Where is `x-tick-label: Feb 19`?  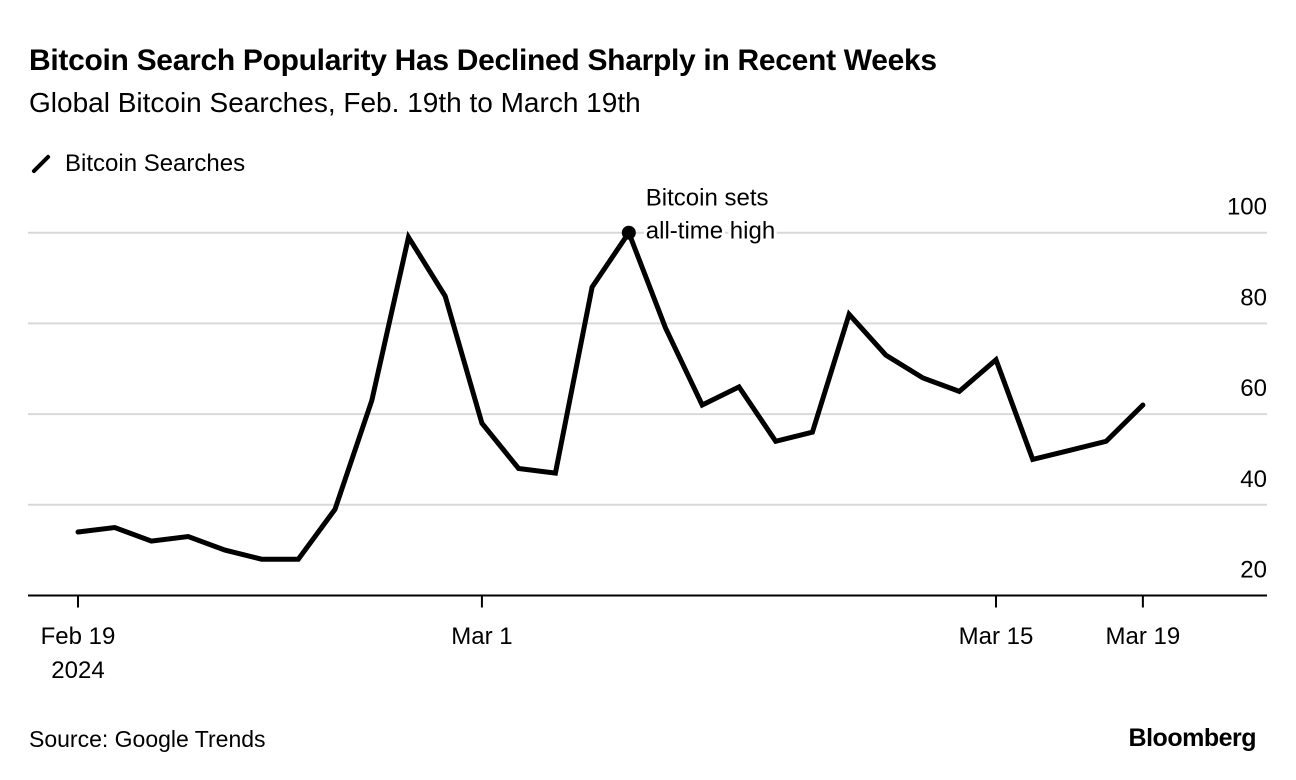
x-tick-label: Feb 19 is located at coordinates (78, 636).